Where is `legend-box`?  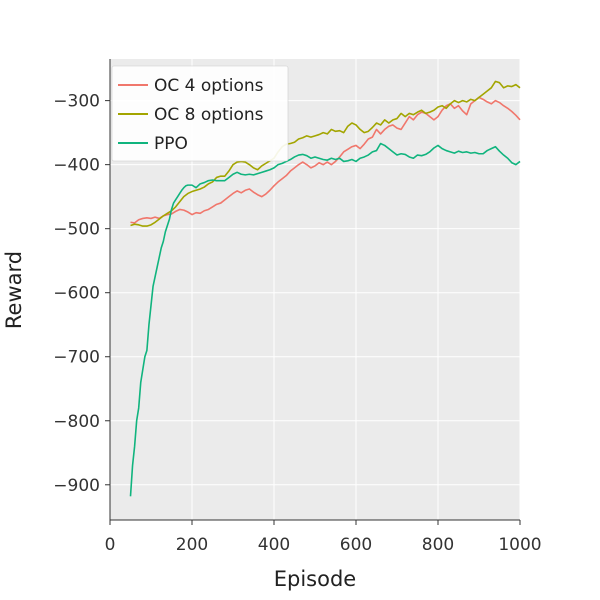
legend-box is located at coordinates (200, 113).